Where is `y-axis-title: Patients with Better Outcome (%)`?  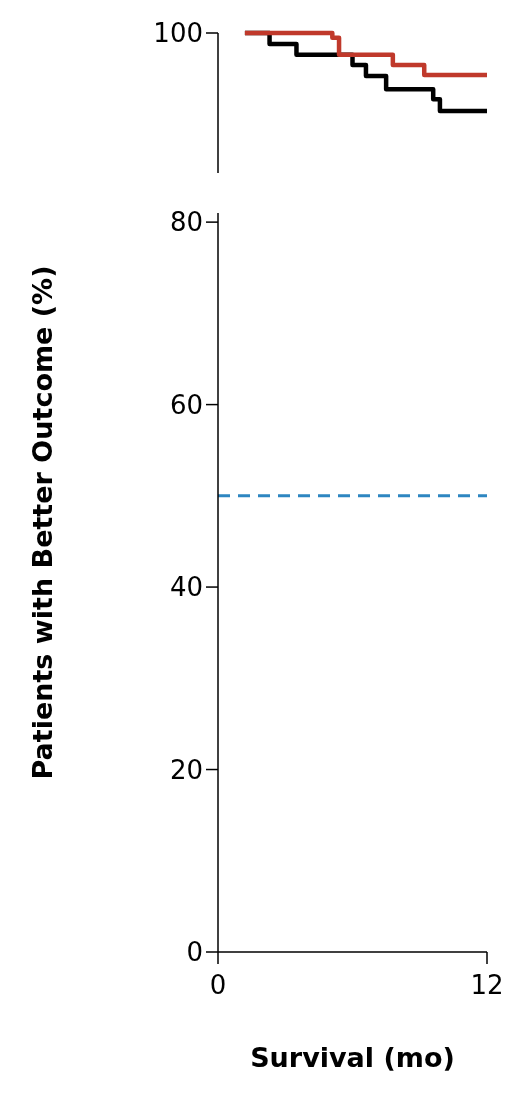
y-axis-title: Patients with Better Outcome (%) is located at coordinates (42, 522).